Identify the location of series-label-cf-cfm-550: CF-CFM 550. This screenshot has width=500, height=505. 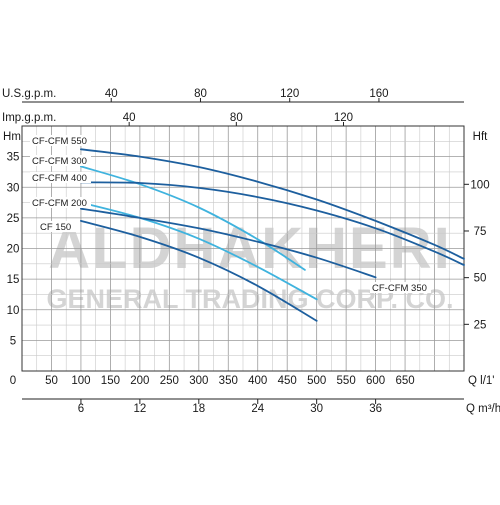
(59, 141).